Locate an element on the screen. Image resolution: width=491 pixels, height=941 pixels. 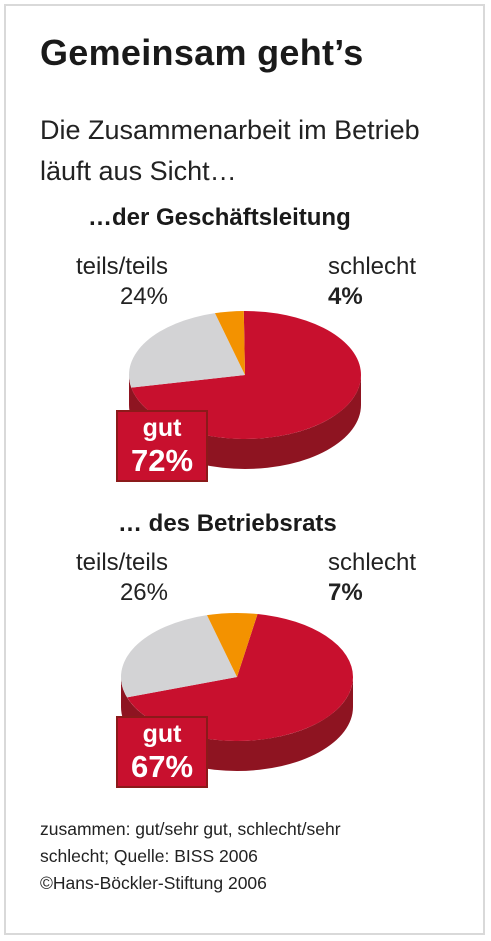
chart-2-schlecht-value: 7% is located at coordinates (345, 592).